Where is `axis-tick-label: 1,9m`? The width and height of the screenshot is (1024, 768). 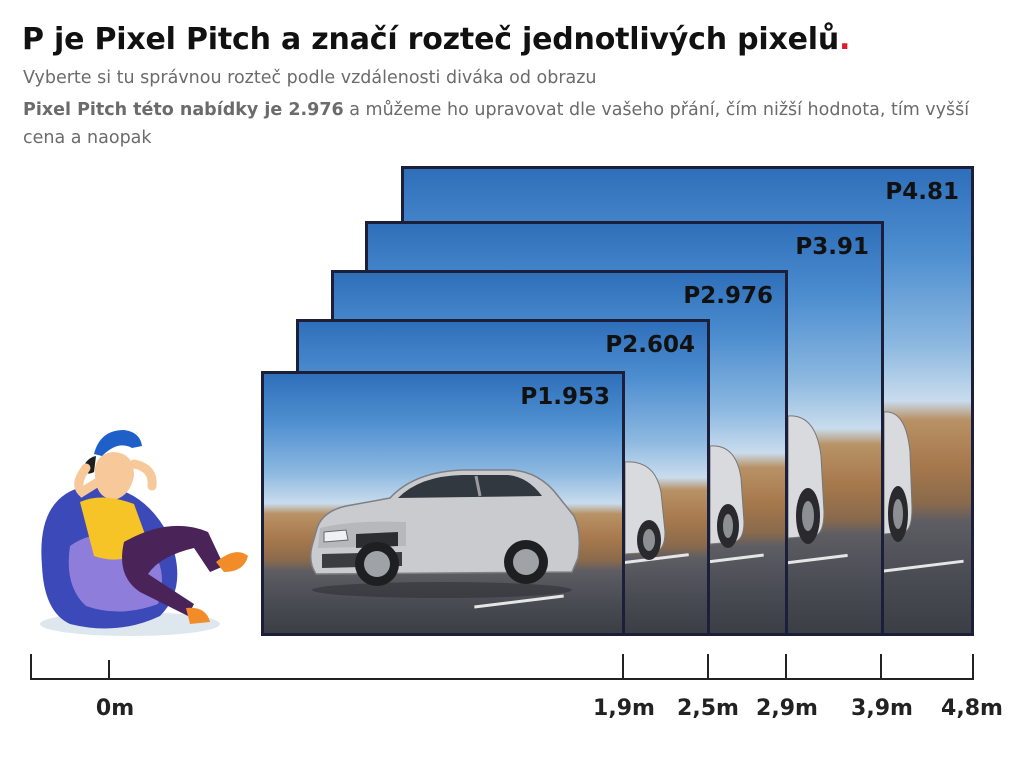 axis-tick-label: 1,9m is located at coordinates (624, 708).